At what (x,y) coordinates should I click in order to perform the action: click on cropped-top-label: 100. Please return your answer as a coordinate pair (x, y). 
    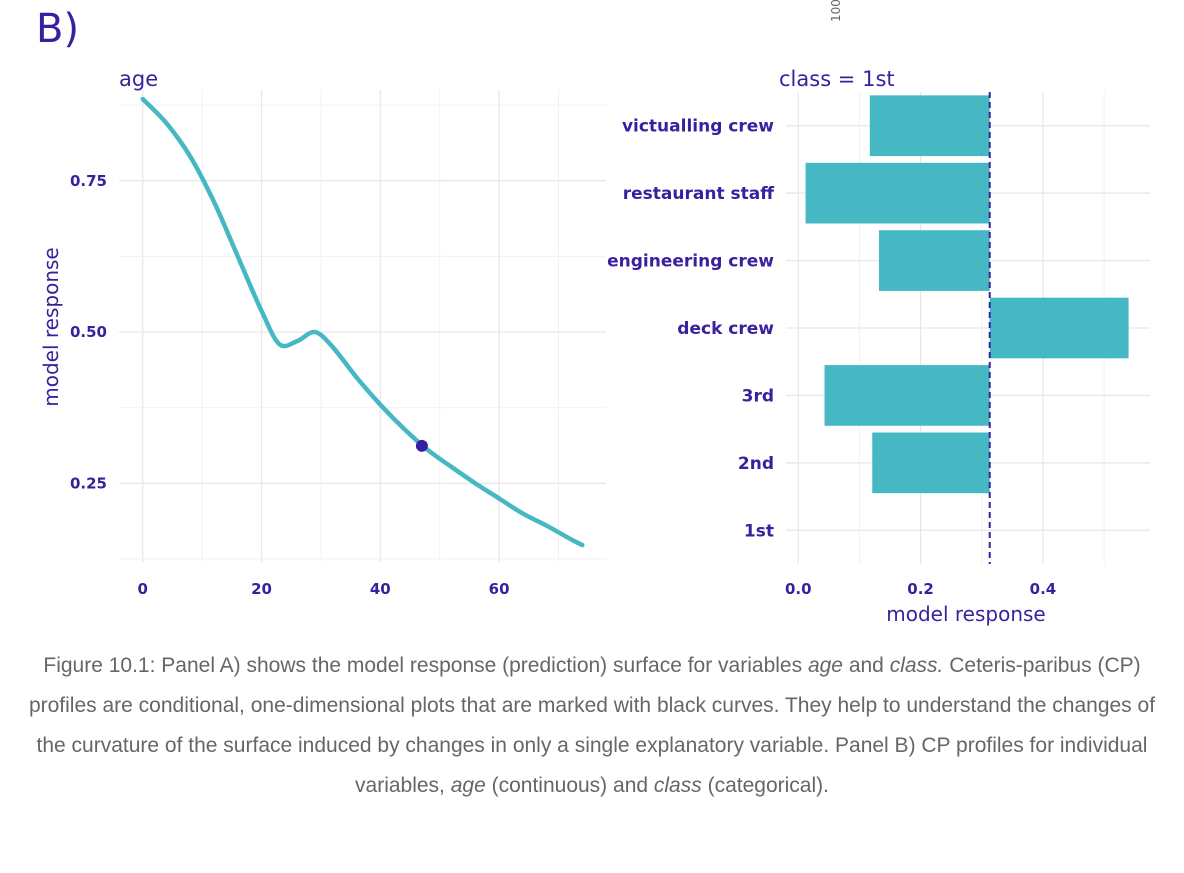
    Looking at the image, I should click on (836, 11).